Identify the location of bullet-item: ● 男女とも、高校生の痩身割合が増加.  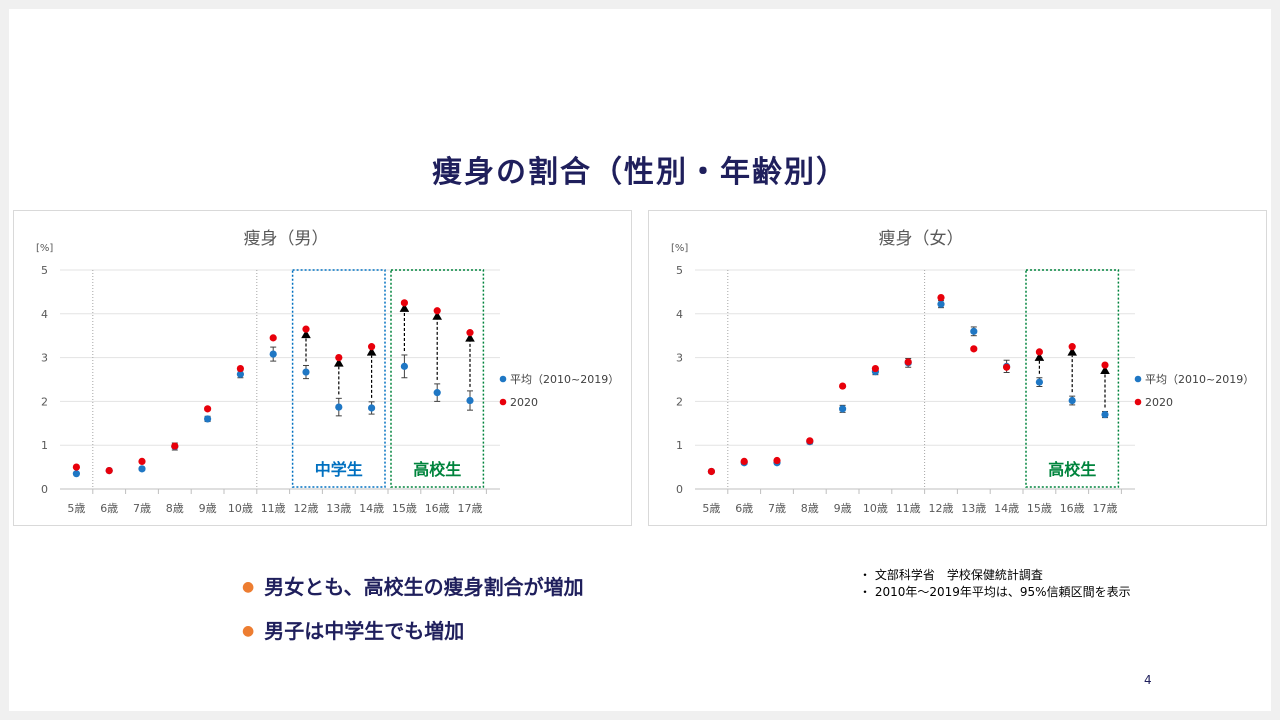
(413, 585).